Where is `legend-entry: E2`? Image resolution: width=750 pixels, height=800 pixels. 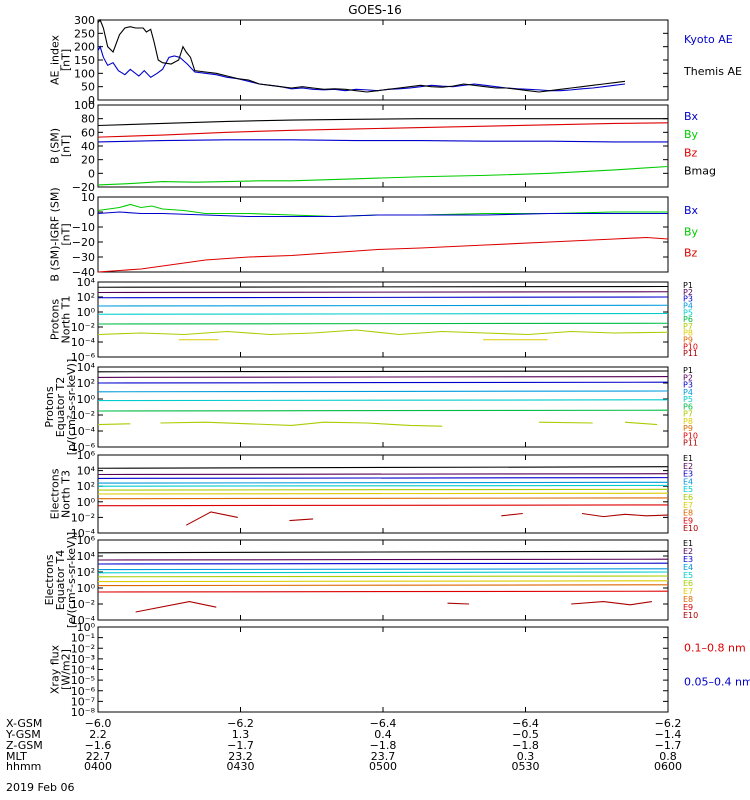
legend-entry: E2 is located at coordinates (688, 466).